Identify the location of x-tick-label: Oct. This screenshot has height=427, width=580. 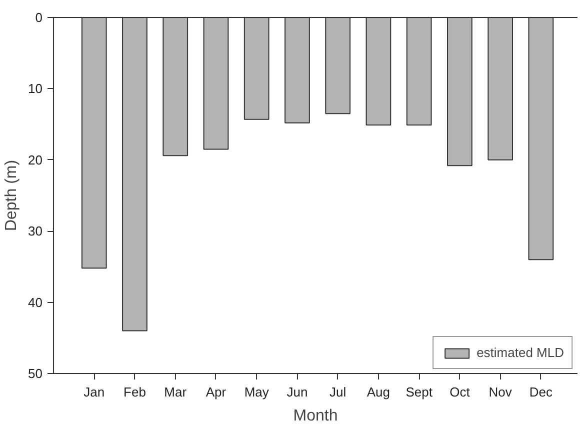
(460, 392).